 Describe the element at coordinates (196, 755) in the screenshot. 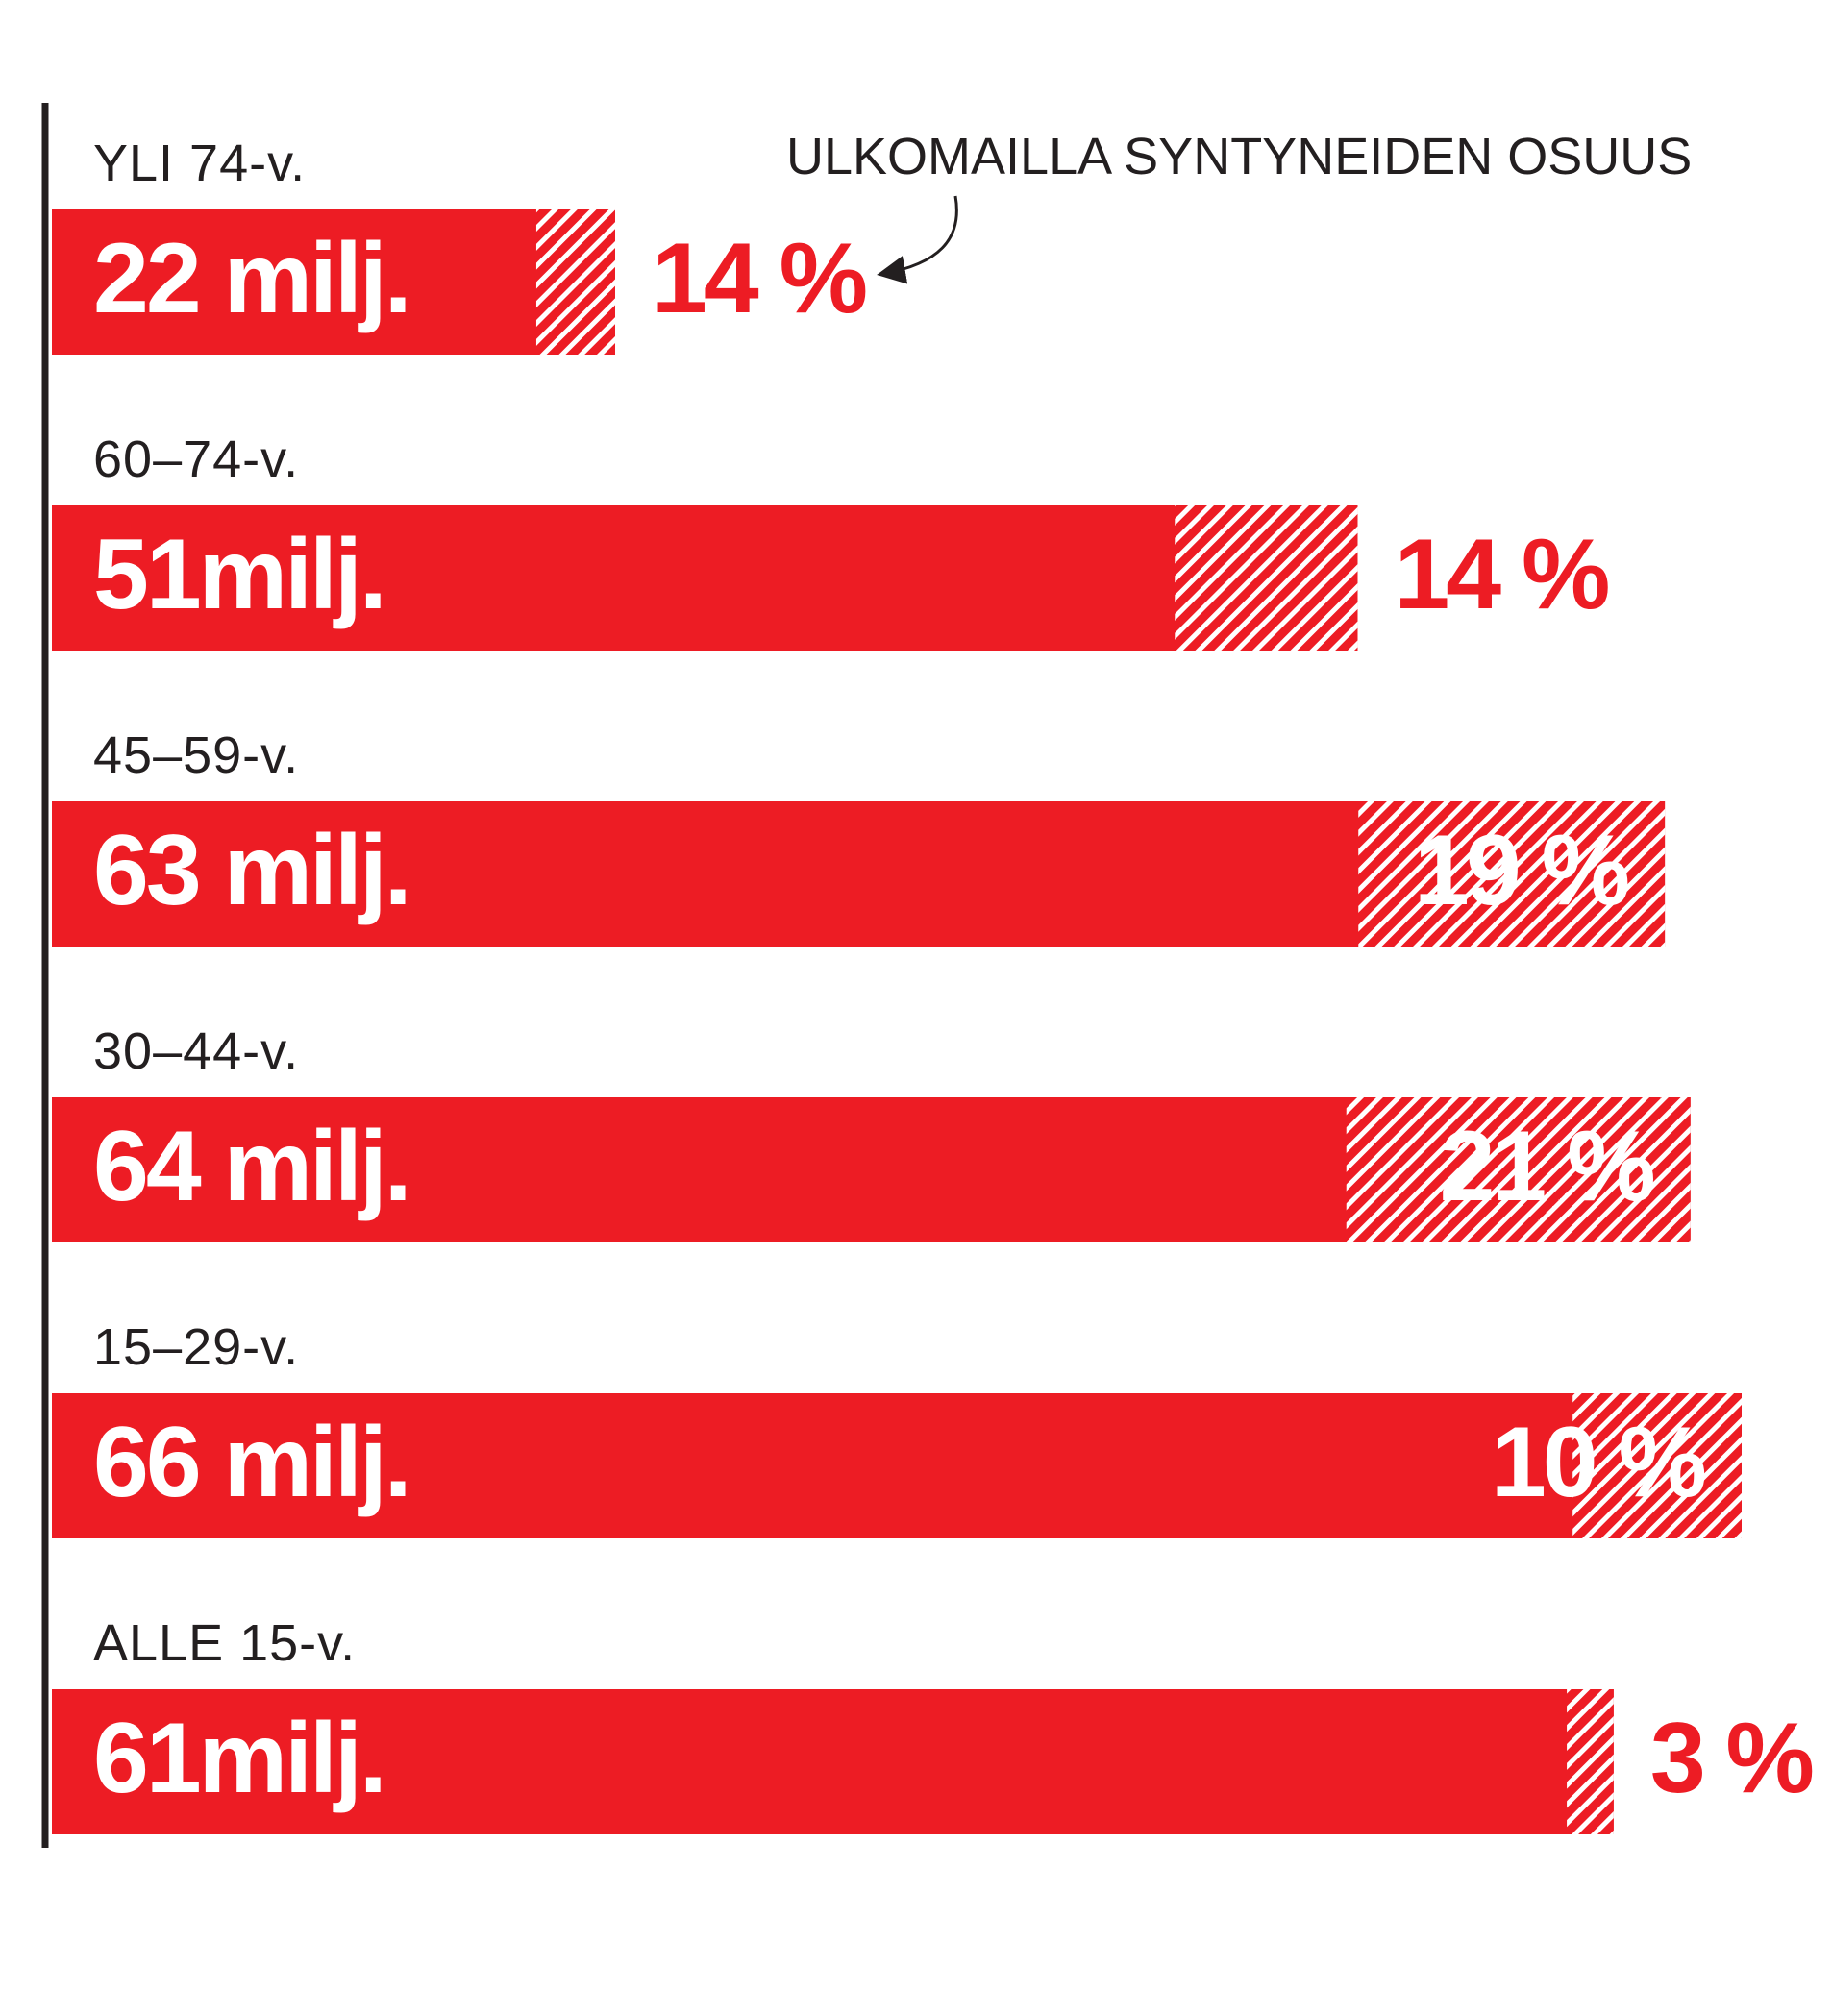

I see `category-label: 45–59-v.` at that location.